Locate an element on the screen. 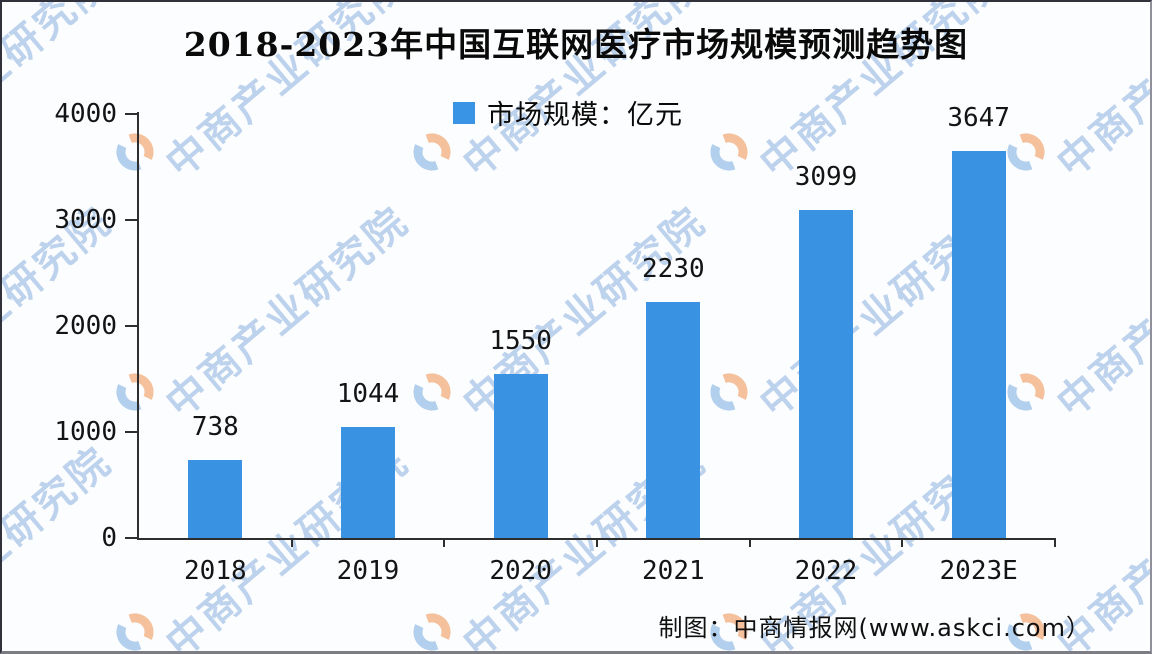 This screenshot has height=654, width=1152. y-axis-tick-label: 1000 is located at coordinates (85, 432).